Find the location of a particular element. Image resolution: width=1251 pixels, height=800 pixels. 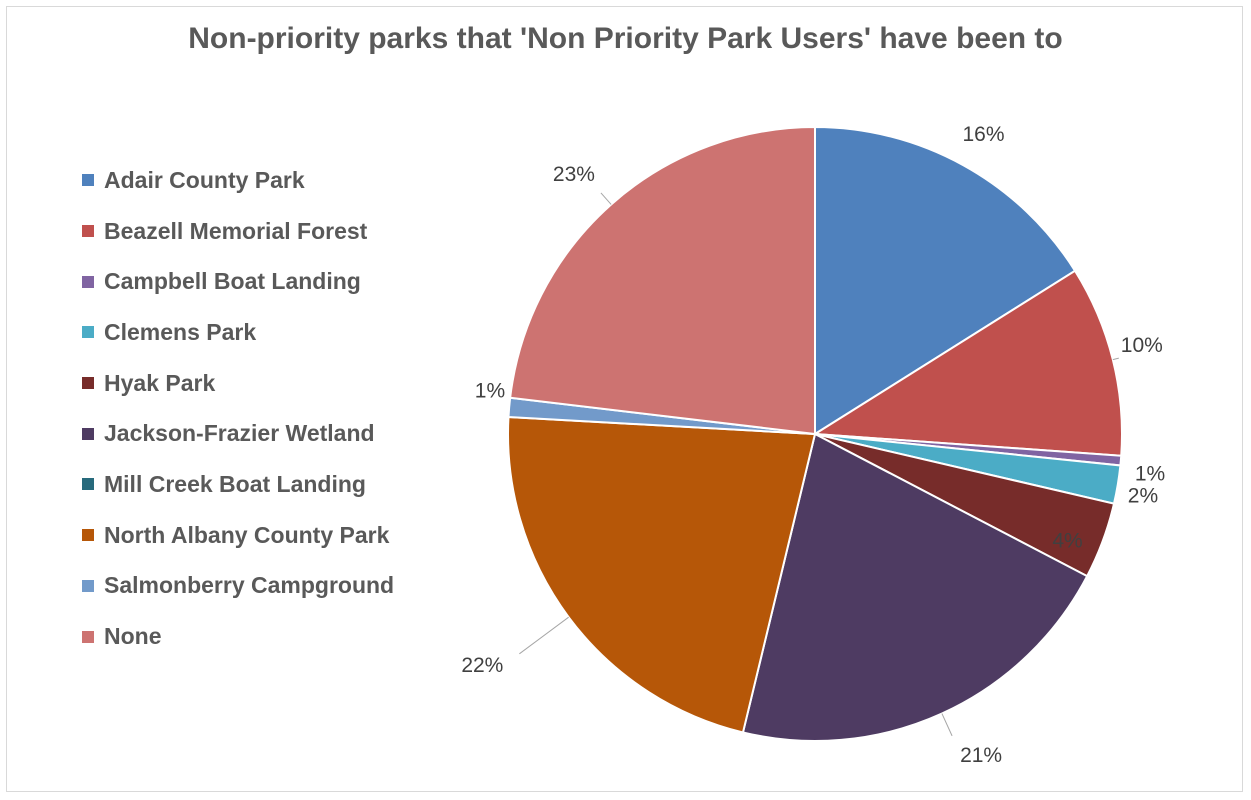

legend-label-campbell: Campbell Boat Landing is located at coordinates (232, 281).